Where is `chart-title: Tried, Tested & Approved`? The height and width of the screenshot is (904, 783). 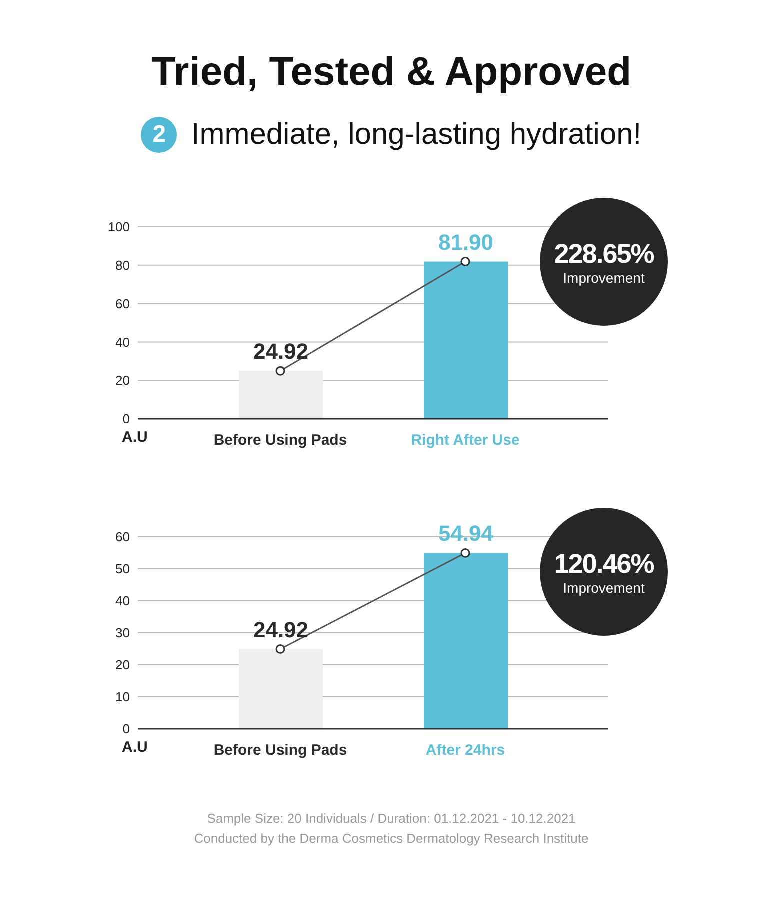
chart-title: Tried, Tested & Approved is located at coordinates (391, 72).